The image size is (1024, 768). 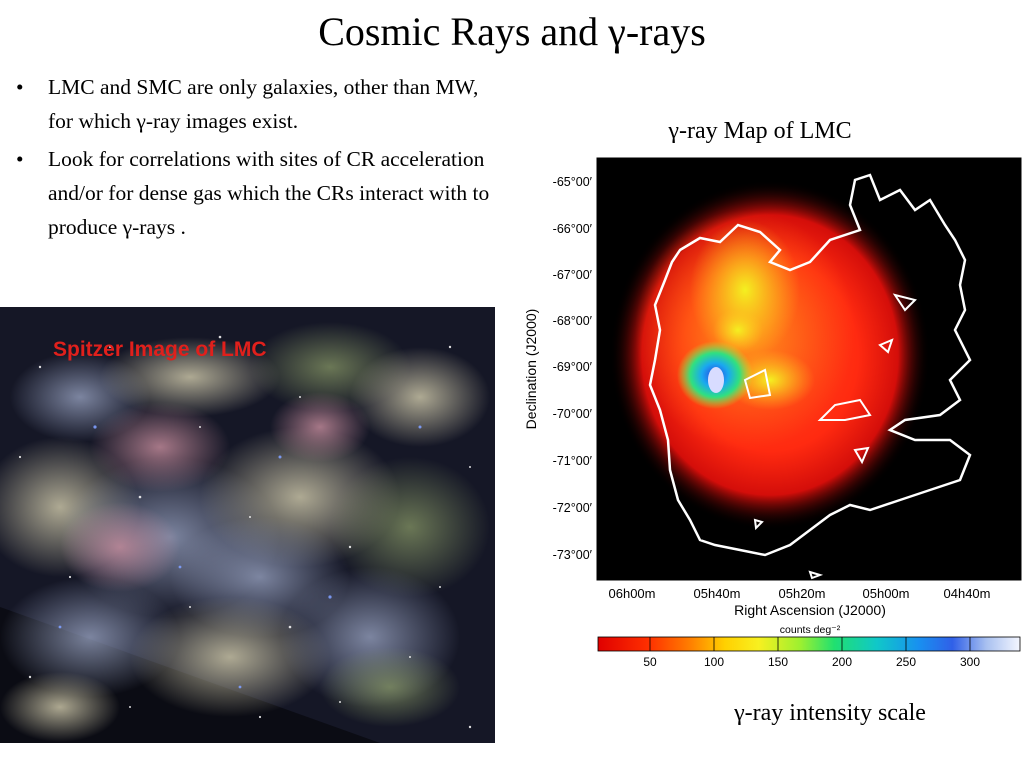 I want to click on colorbar-tick-label: 150, so click(x=778, y=662).